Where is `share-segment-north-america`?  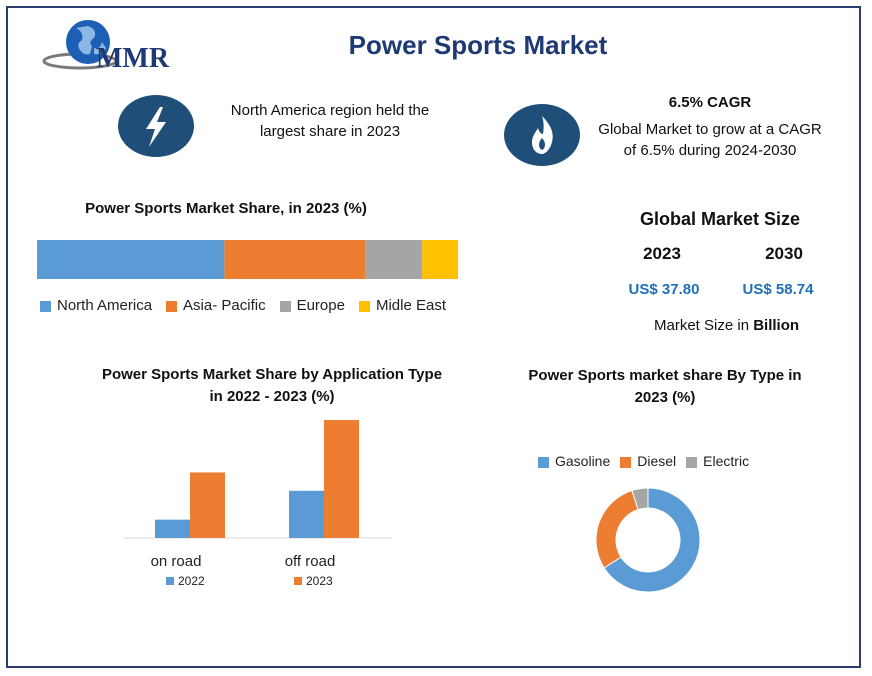
share-segment-north-america is located at coordinates (131, 259).